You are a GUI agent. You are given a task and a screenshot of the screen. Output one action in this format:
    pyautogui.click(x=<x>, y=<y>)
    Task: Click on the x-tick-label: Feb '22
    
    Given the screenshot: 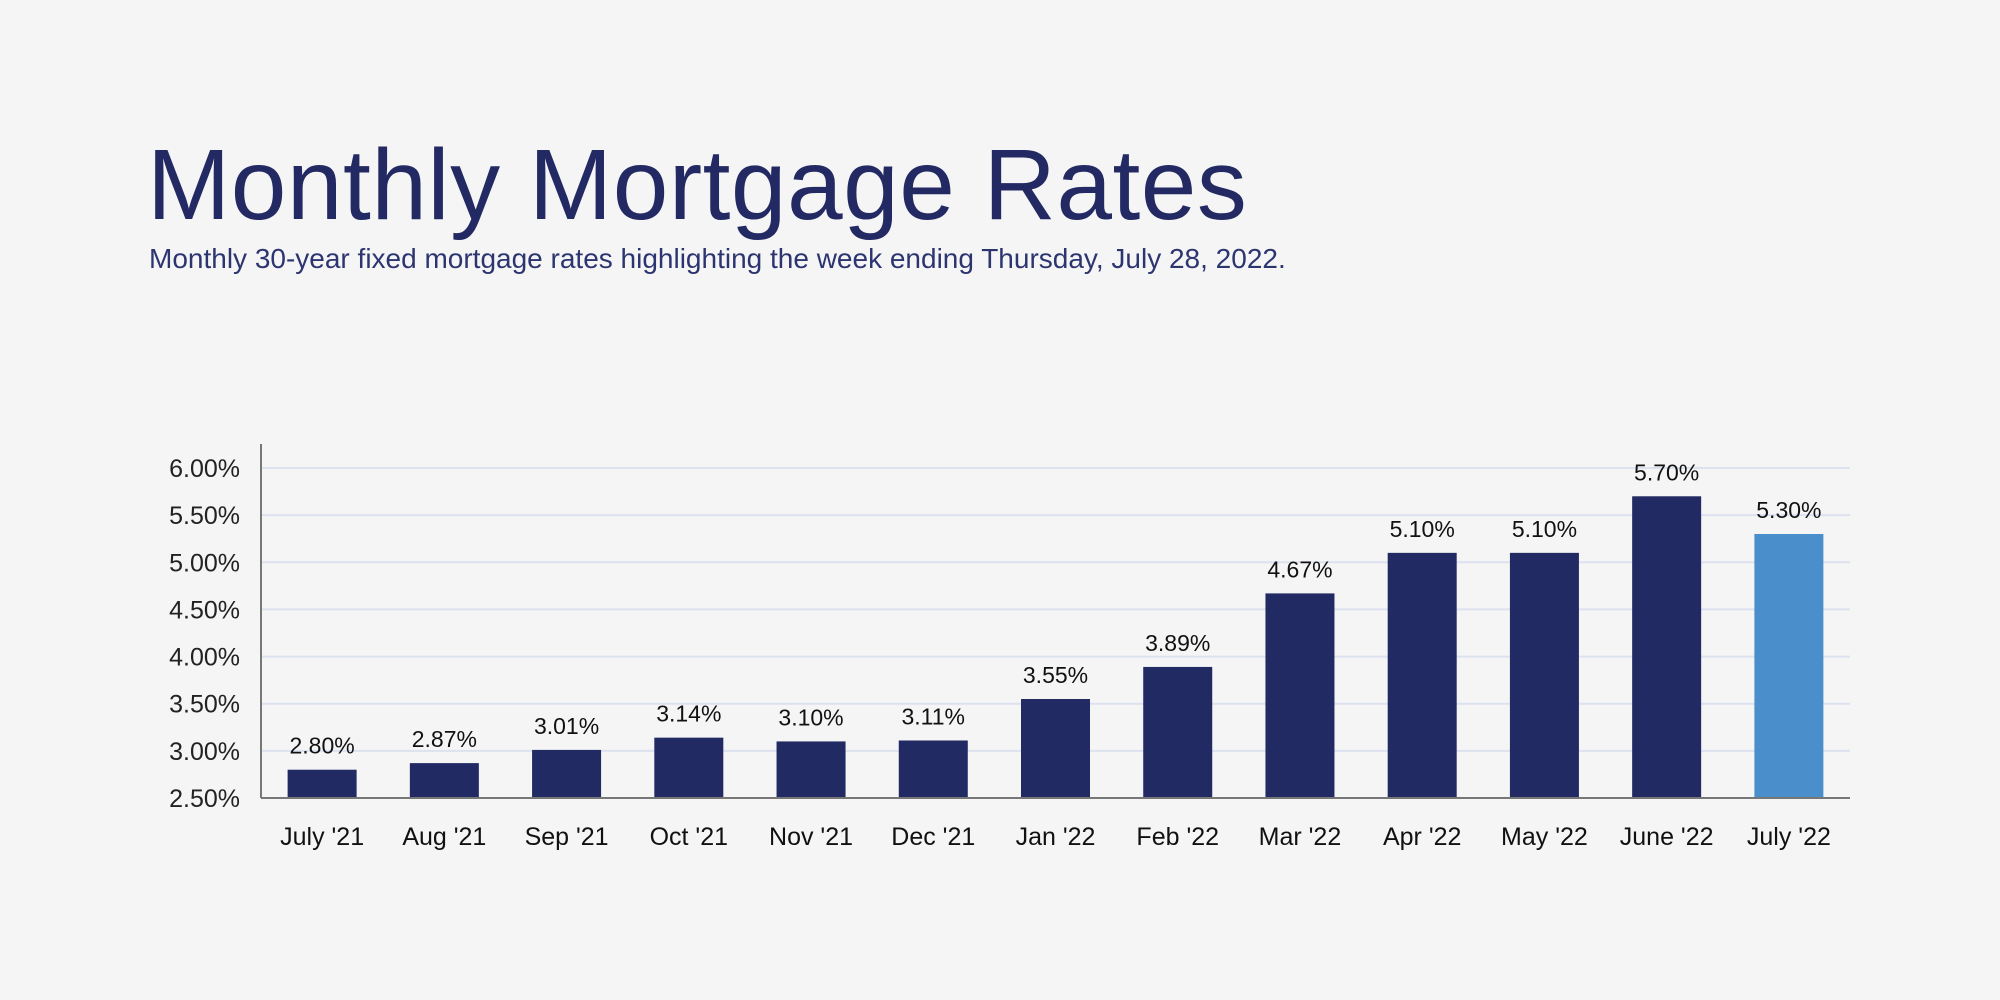 What is the action you would take?
    pyautogui.click(x=1177, y=837)
    